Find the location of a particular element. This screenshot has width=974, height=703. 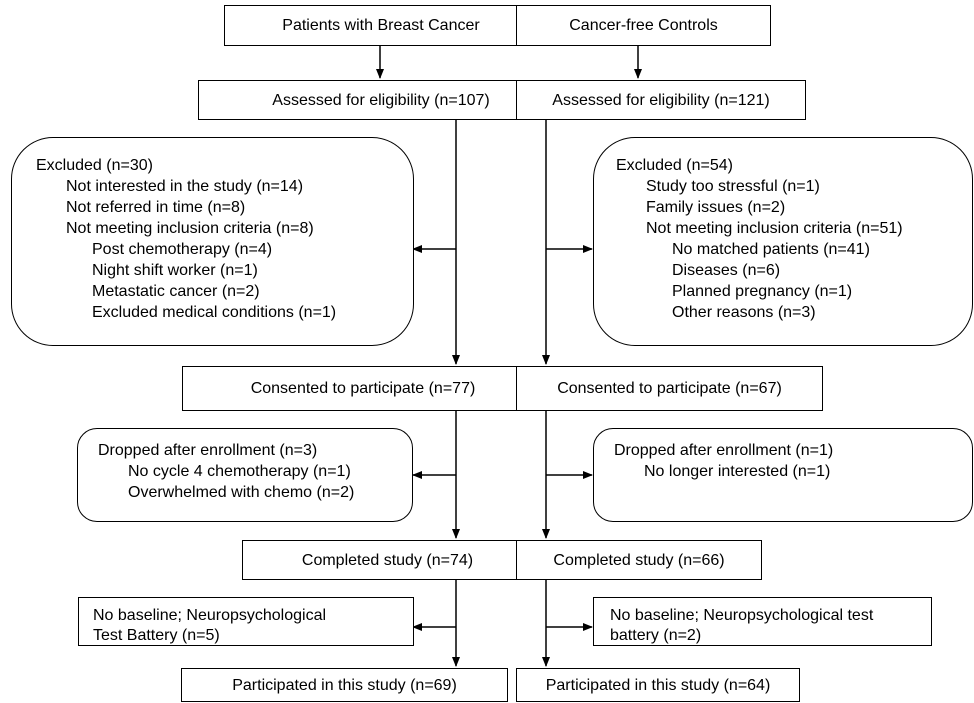

right-assessed: Assessed for eligibility (n=121) is located at coordinates (661, 100).